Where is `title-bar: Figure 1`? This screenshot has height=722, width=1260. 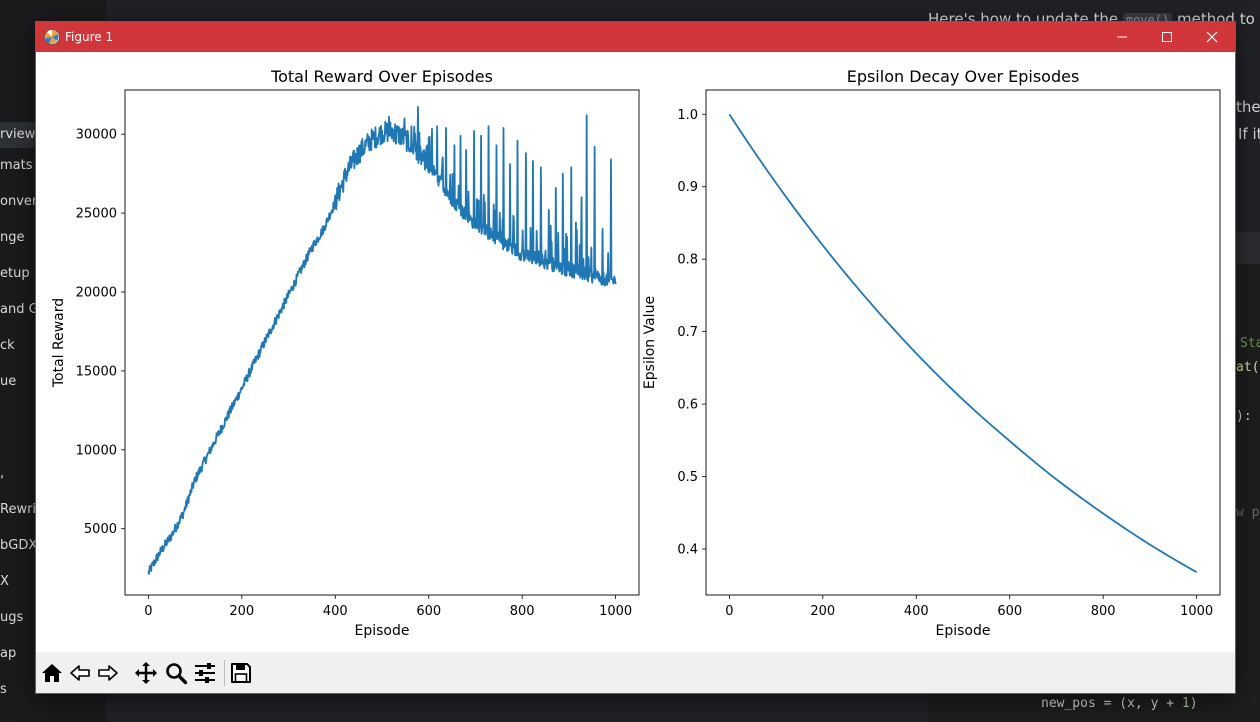
title-bar: Figure 1 is located at coordinates (635, 37).